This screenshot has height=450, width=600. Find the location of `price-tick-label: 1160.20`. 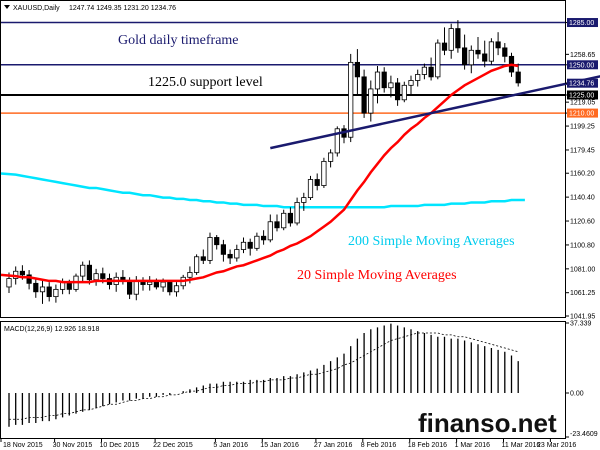

price-tick-label: 1160.20 is located at coordinates (582, 174).